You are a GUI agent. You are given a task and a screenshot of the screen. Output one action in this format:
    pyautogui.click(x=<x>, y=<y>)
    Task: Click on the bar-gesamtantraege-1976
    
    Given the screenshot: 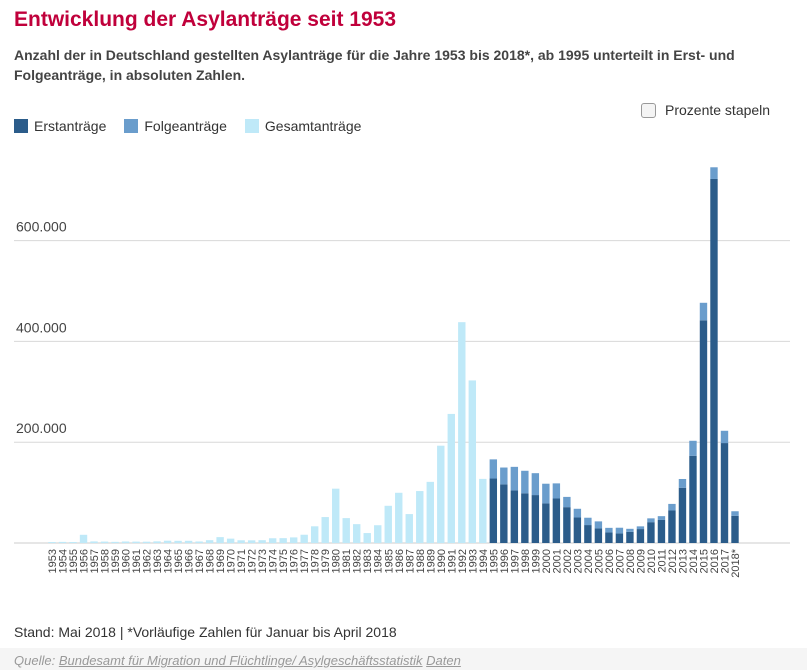 What is the action you would take?
    pyautogui.click(x=293, y=540)
    